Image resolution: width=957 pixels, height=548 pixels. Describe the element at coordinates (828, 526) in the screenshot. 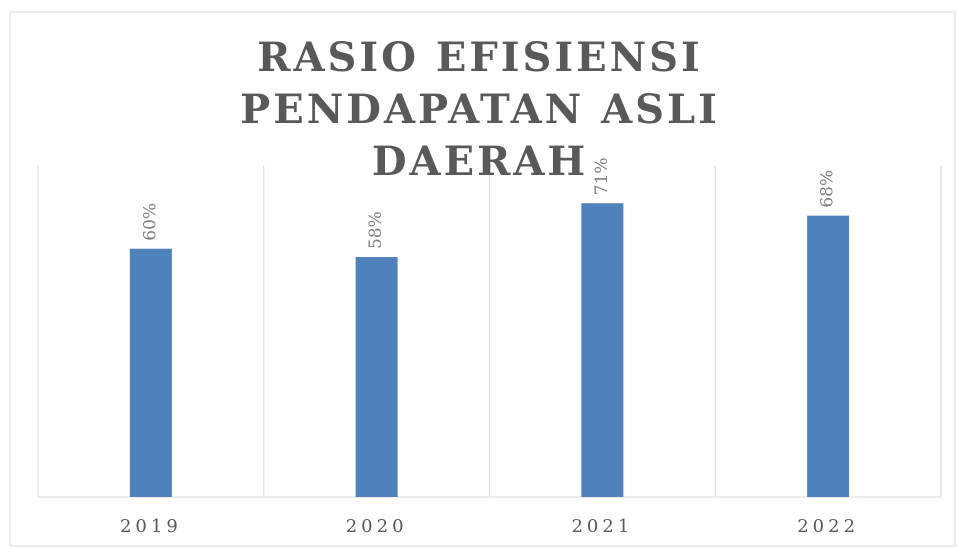

I see `x-tick-label: 2022` at that location.